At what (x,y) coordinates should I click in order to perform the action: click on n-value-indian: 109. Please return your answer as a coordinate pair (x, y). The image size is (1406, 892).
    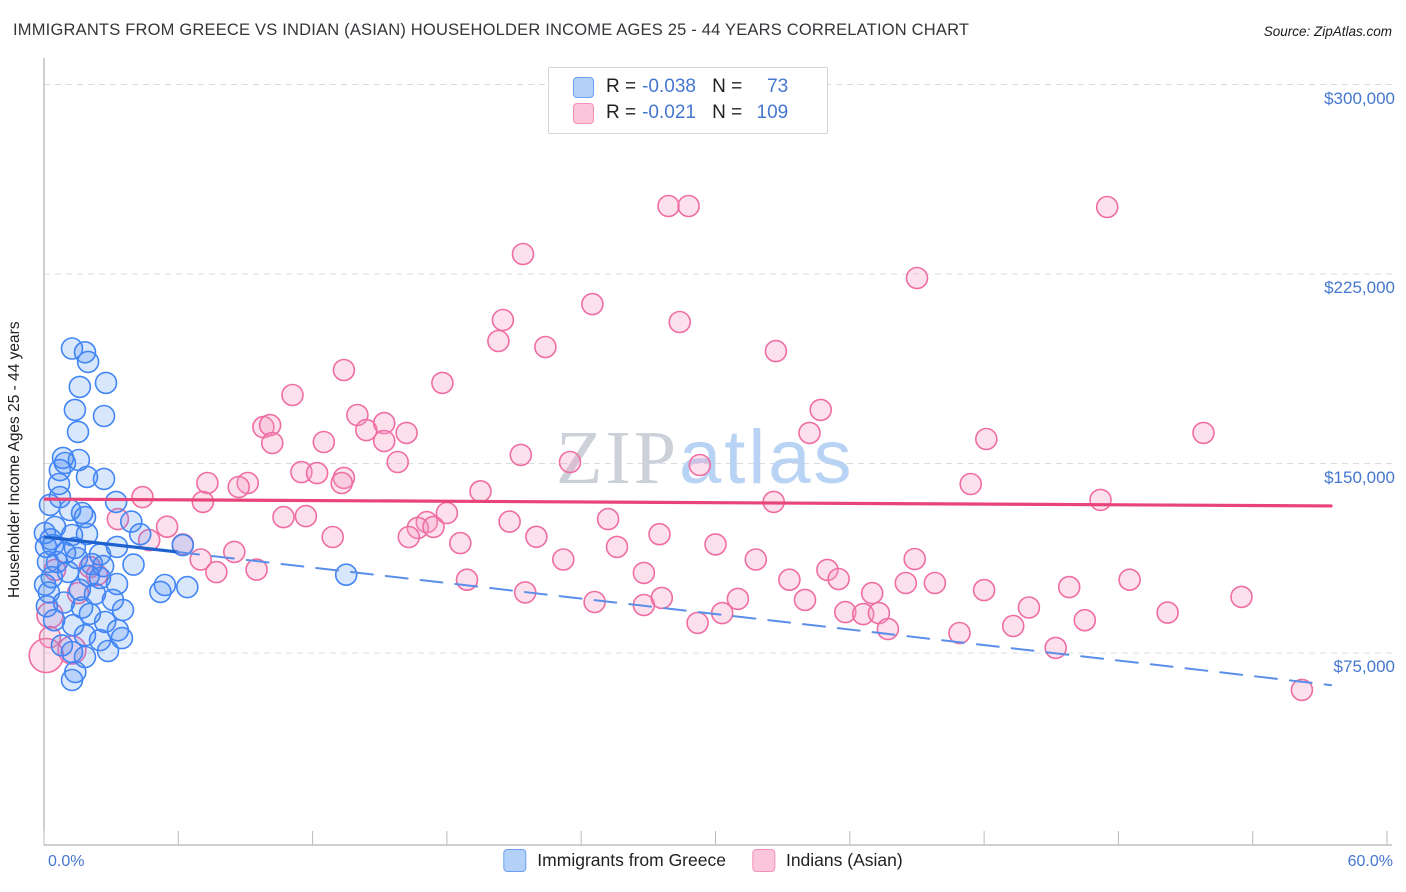
    Looking at the image, I should click on (772, 112).